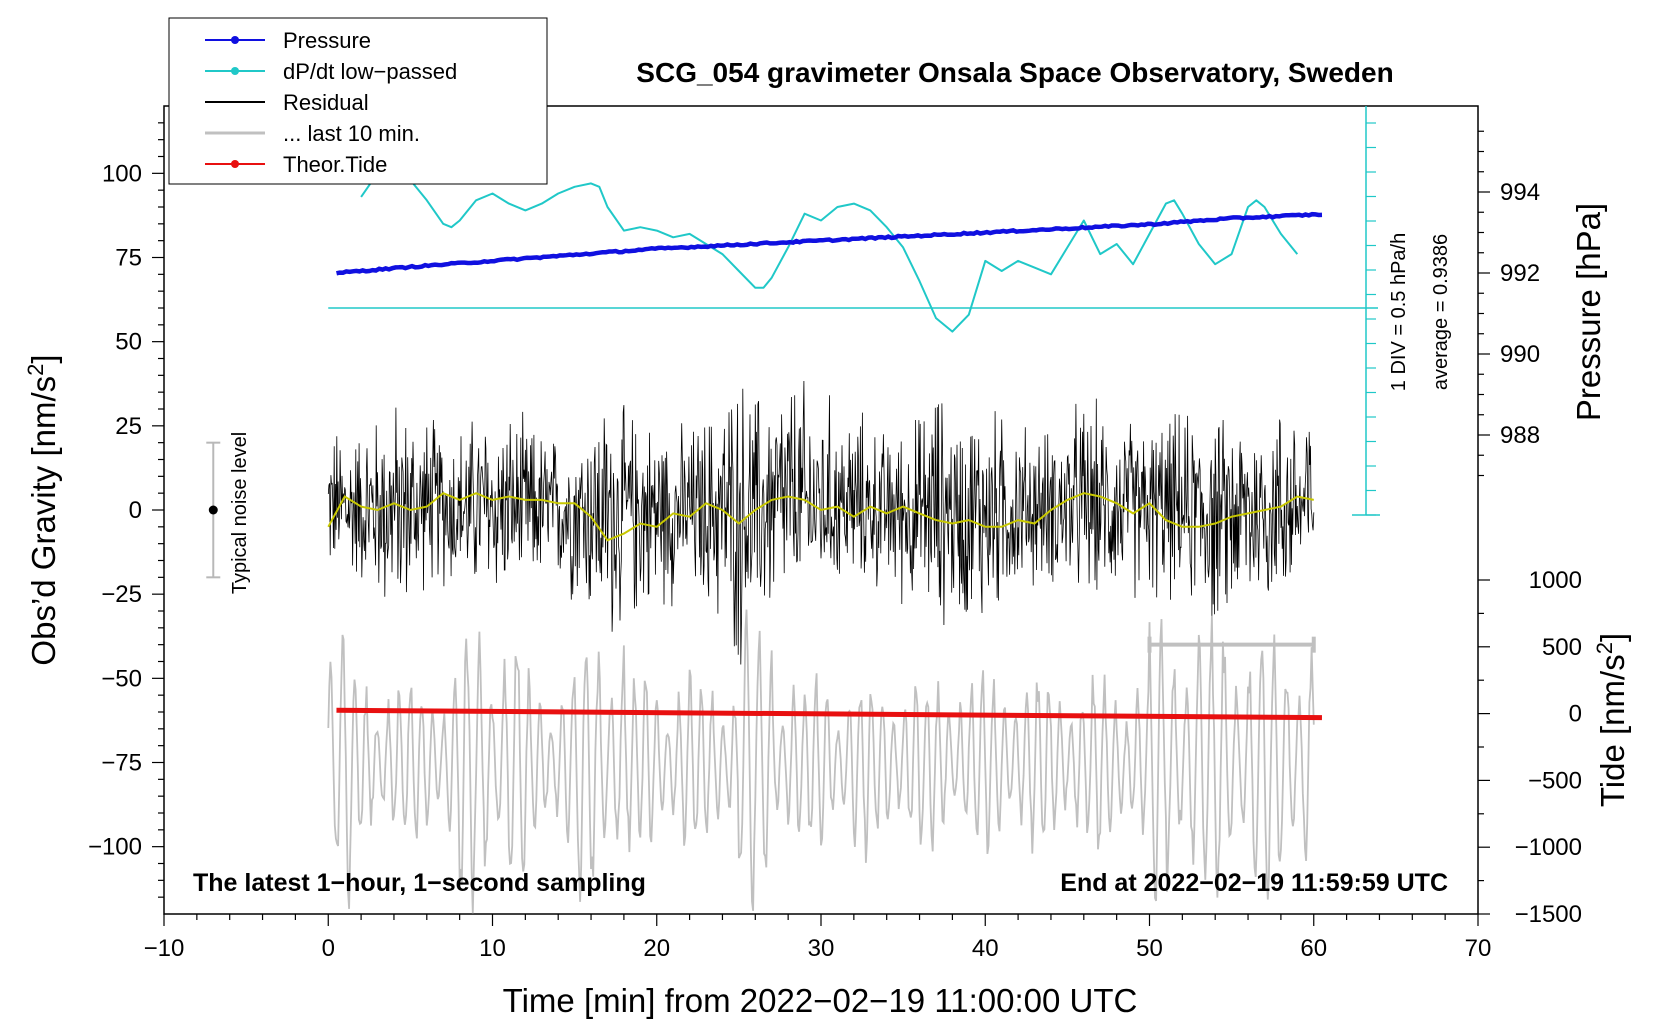 The image size is (1660, 1020). I want to click on x-axis: −10 0 10 20 30 40 50 60 70, so click(818, 938).